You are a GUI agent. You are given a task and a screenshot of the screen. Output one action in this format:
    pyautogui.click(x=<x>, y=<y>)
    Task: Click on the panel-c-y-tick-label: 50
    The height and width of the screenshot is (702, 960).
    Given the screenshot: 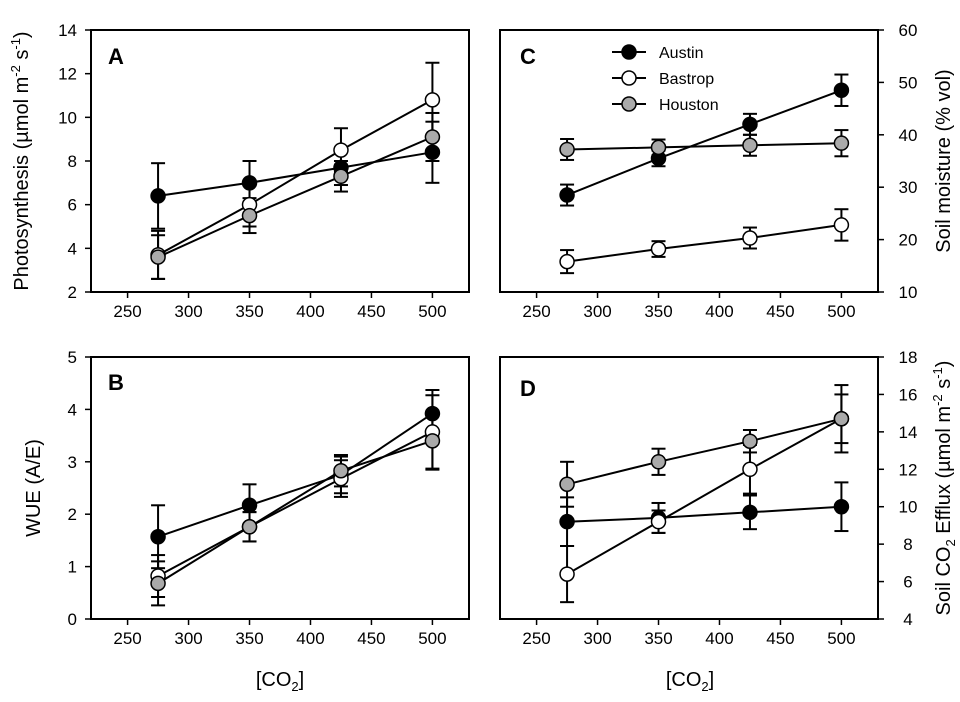 What is the action you would take?
    pyautogui.click(x=908, y=82)
    